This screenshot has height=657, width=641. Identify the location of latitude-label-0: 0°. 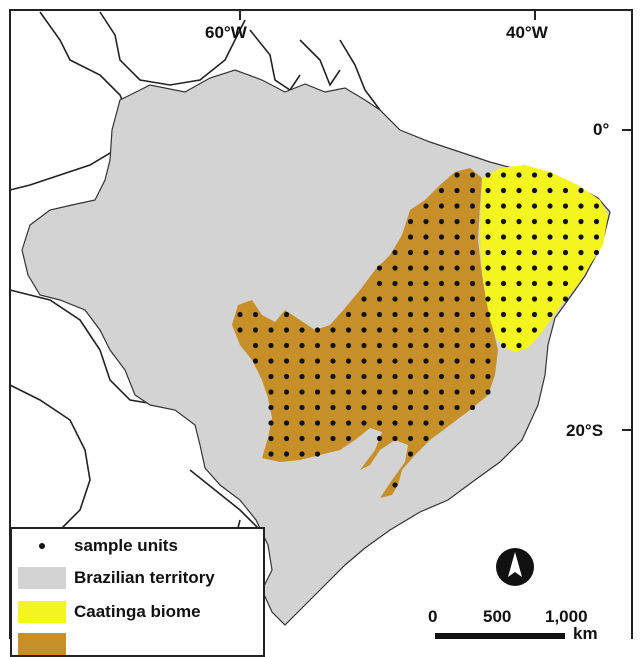
(601, 129).